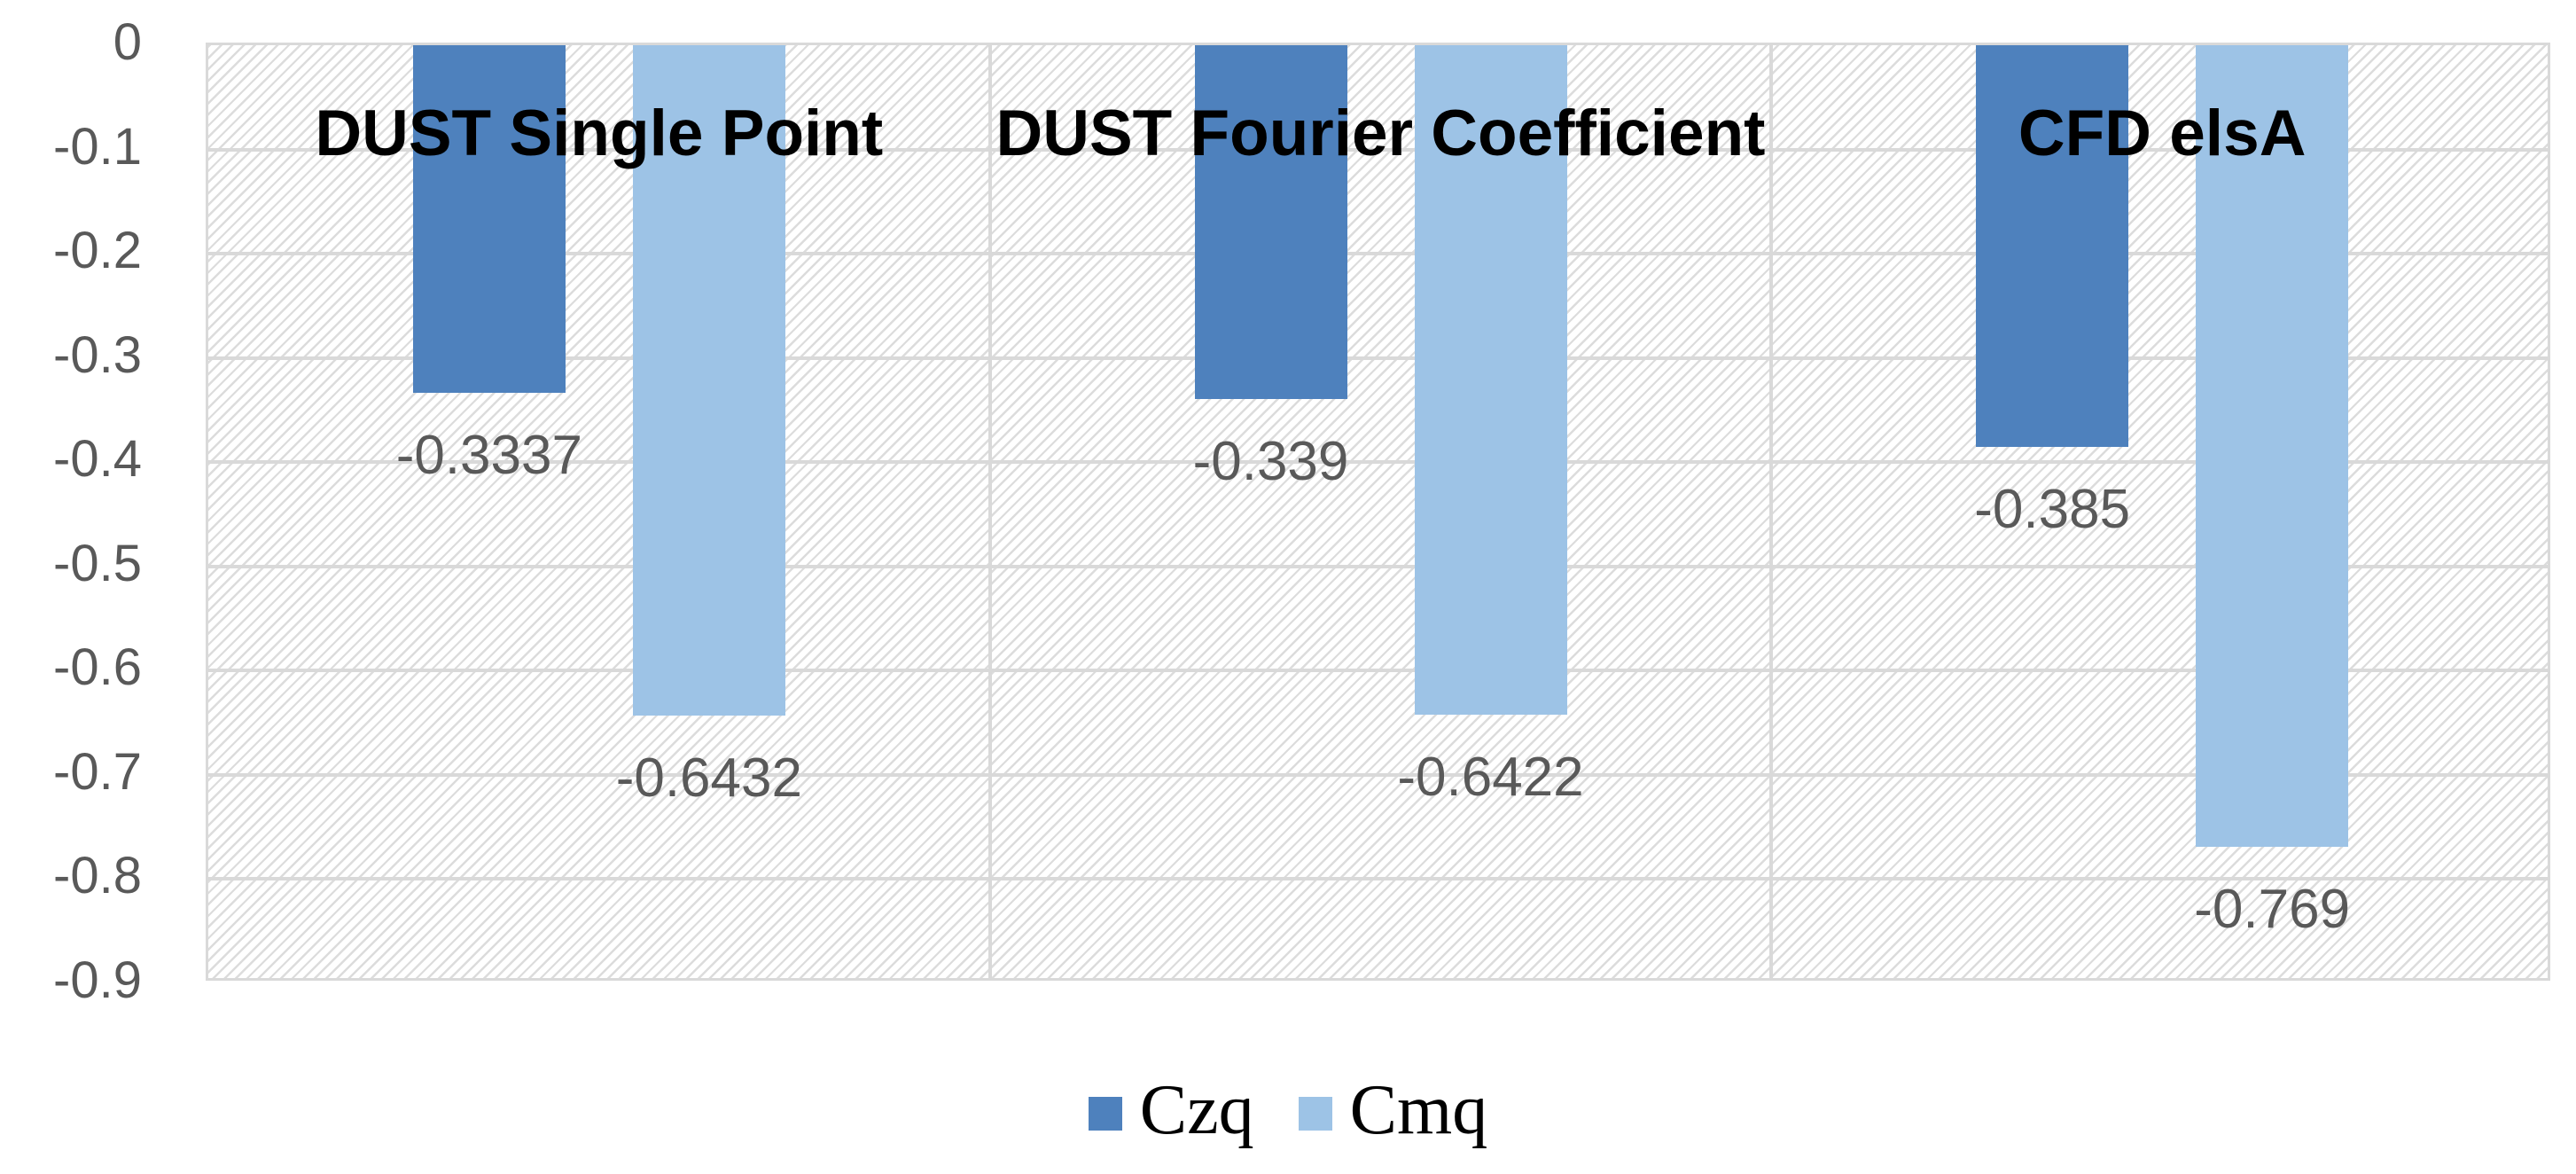 The height and width of the screenshot is (1174, 2576). I want to click on bar-czq-dust-fourier-coefficient, so click(1270, 222).